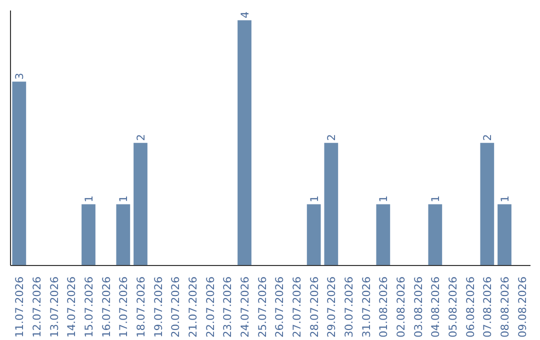 The height and width of the screenshot is (340, 540). What do you see at coordinates (383, 307) in the screenshot?
I see `x-tick-label: 01.08.2026` at bounding box center [383, 307].